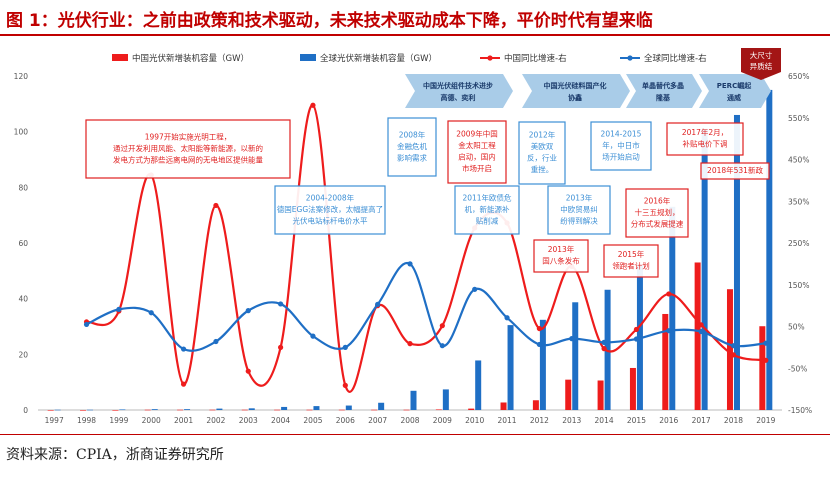 The image size is (830, 482). I want to click on arrow-text: 隆基, so click(663, 97).